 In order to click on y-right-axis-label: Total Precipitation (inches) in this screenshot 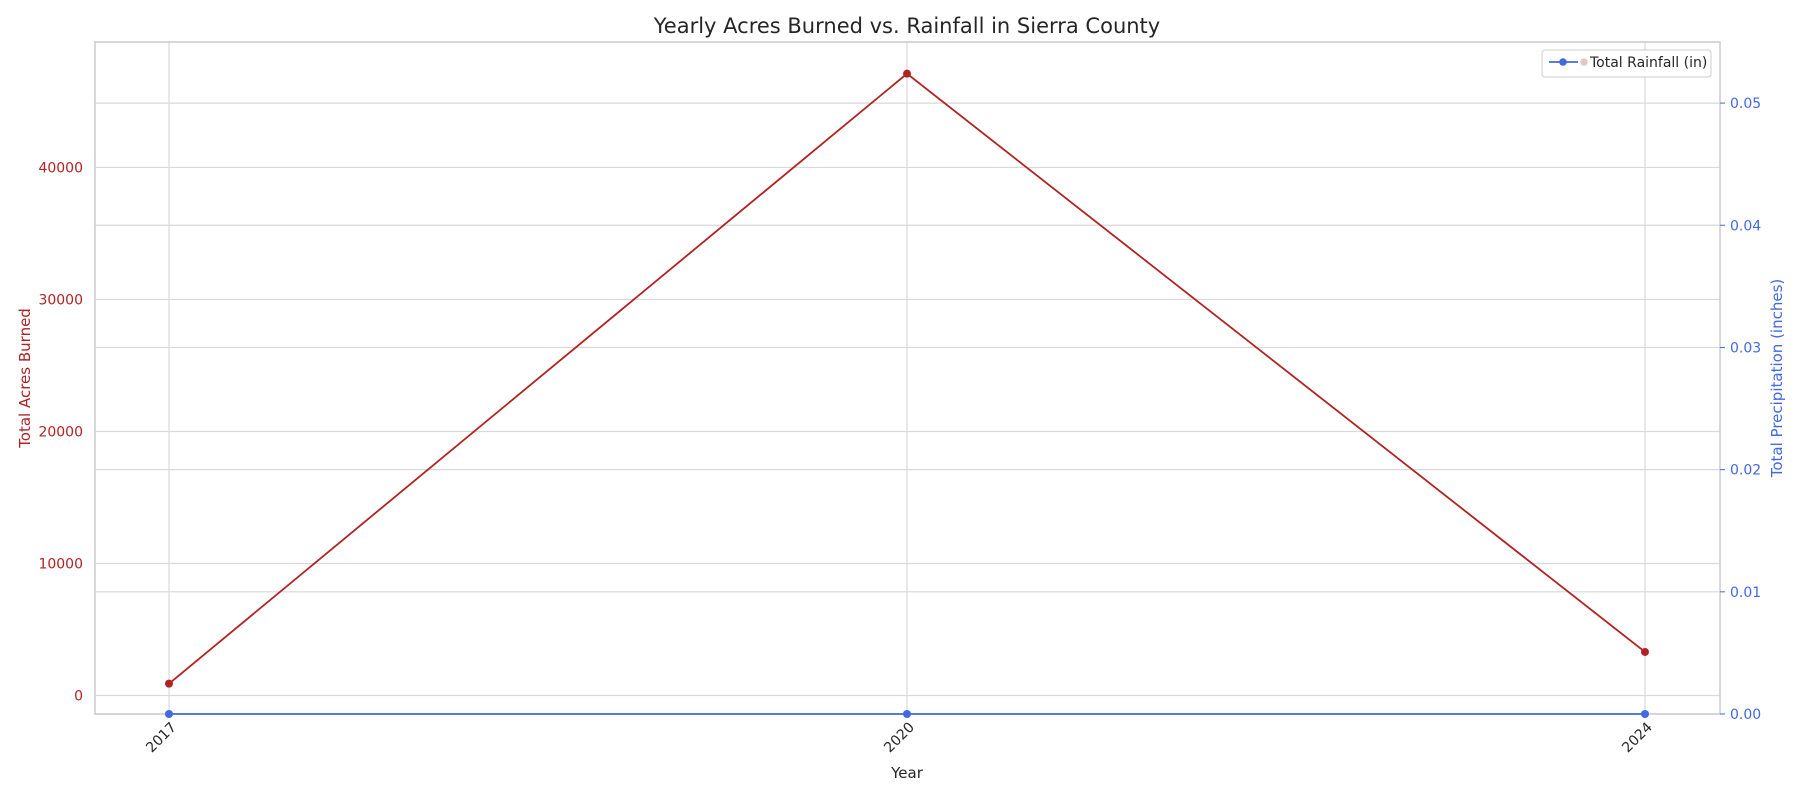, I will do `click(1777, 379)`.